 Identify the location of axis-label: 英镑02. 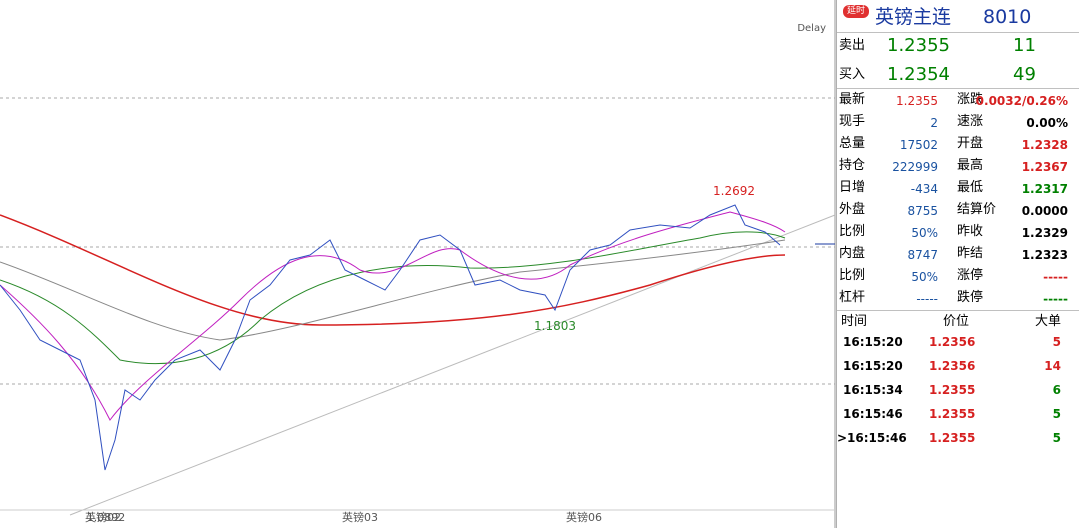
(103, 517).